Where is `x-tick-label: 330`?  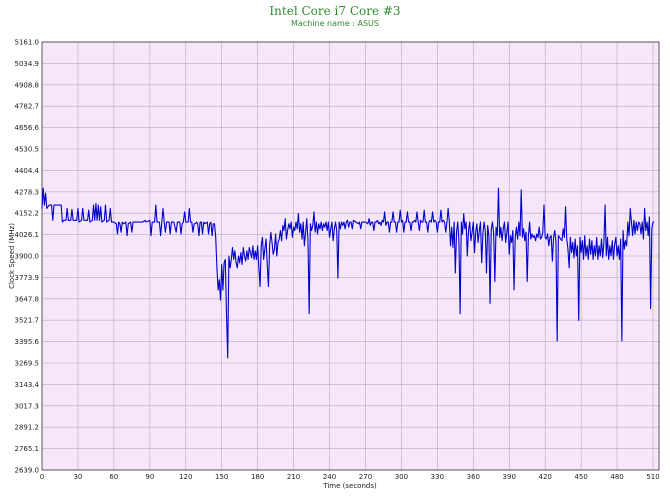 x-tick-label: 330 is located at coordinates (437, 477).